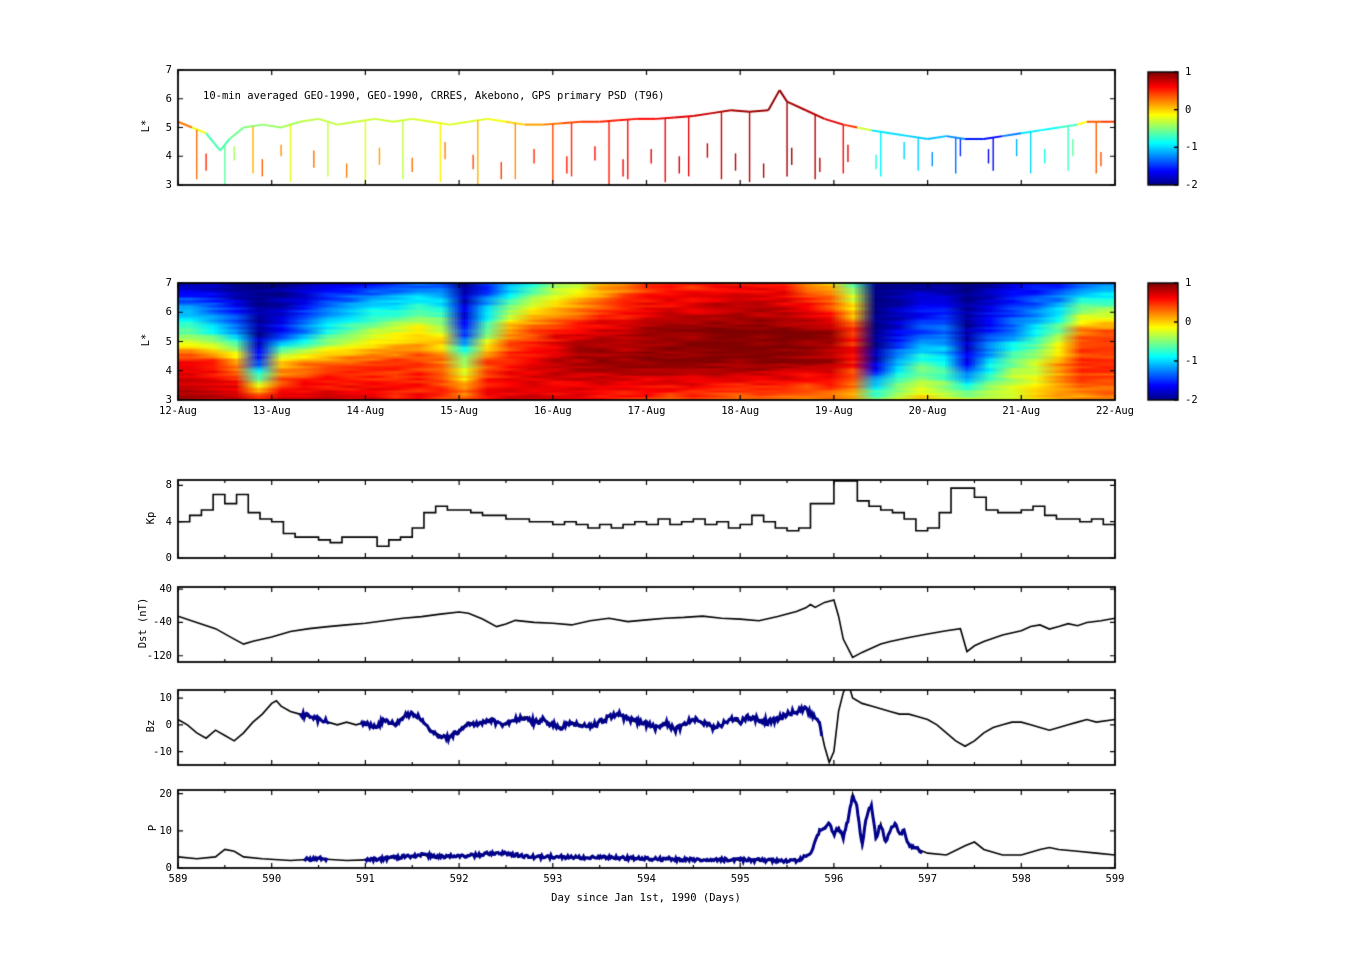 The height and width of the screenshot is (974, 1351). I want to click on tick-label: -40, so click(162, 622).